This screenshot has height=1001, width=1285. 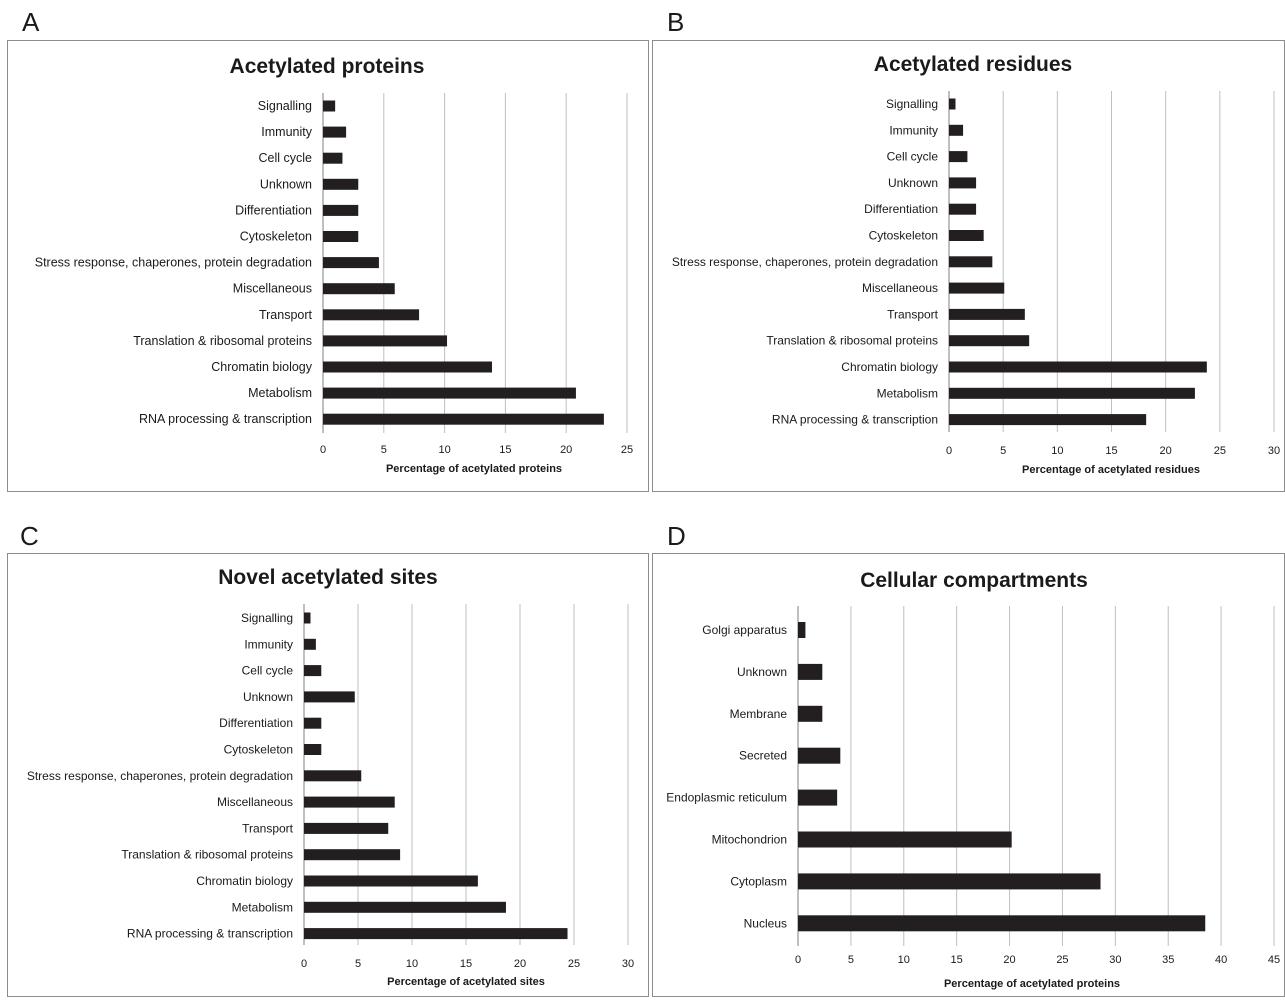 I want to click on panel-letter-d: D, so click(x=676, y=536).